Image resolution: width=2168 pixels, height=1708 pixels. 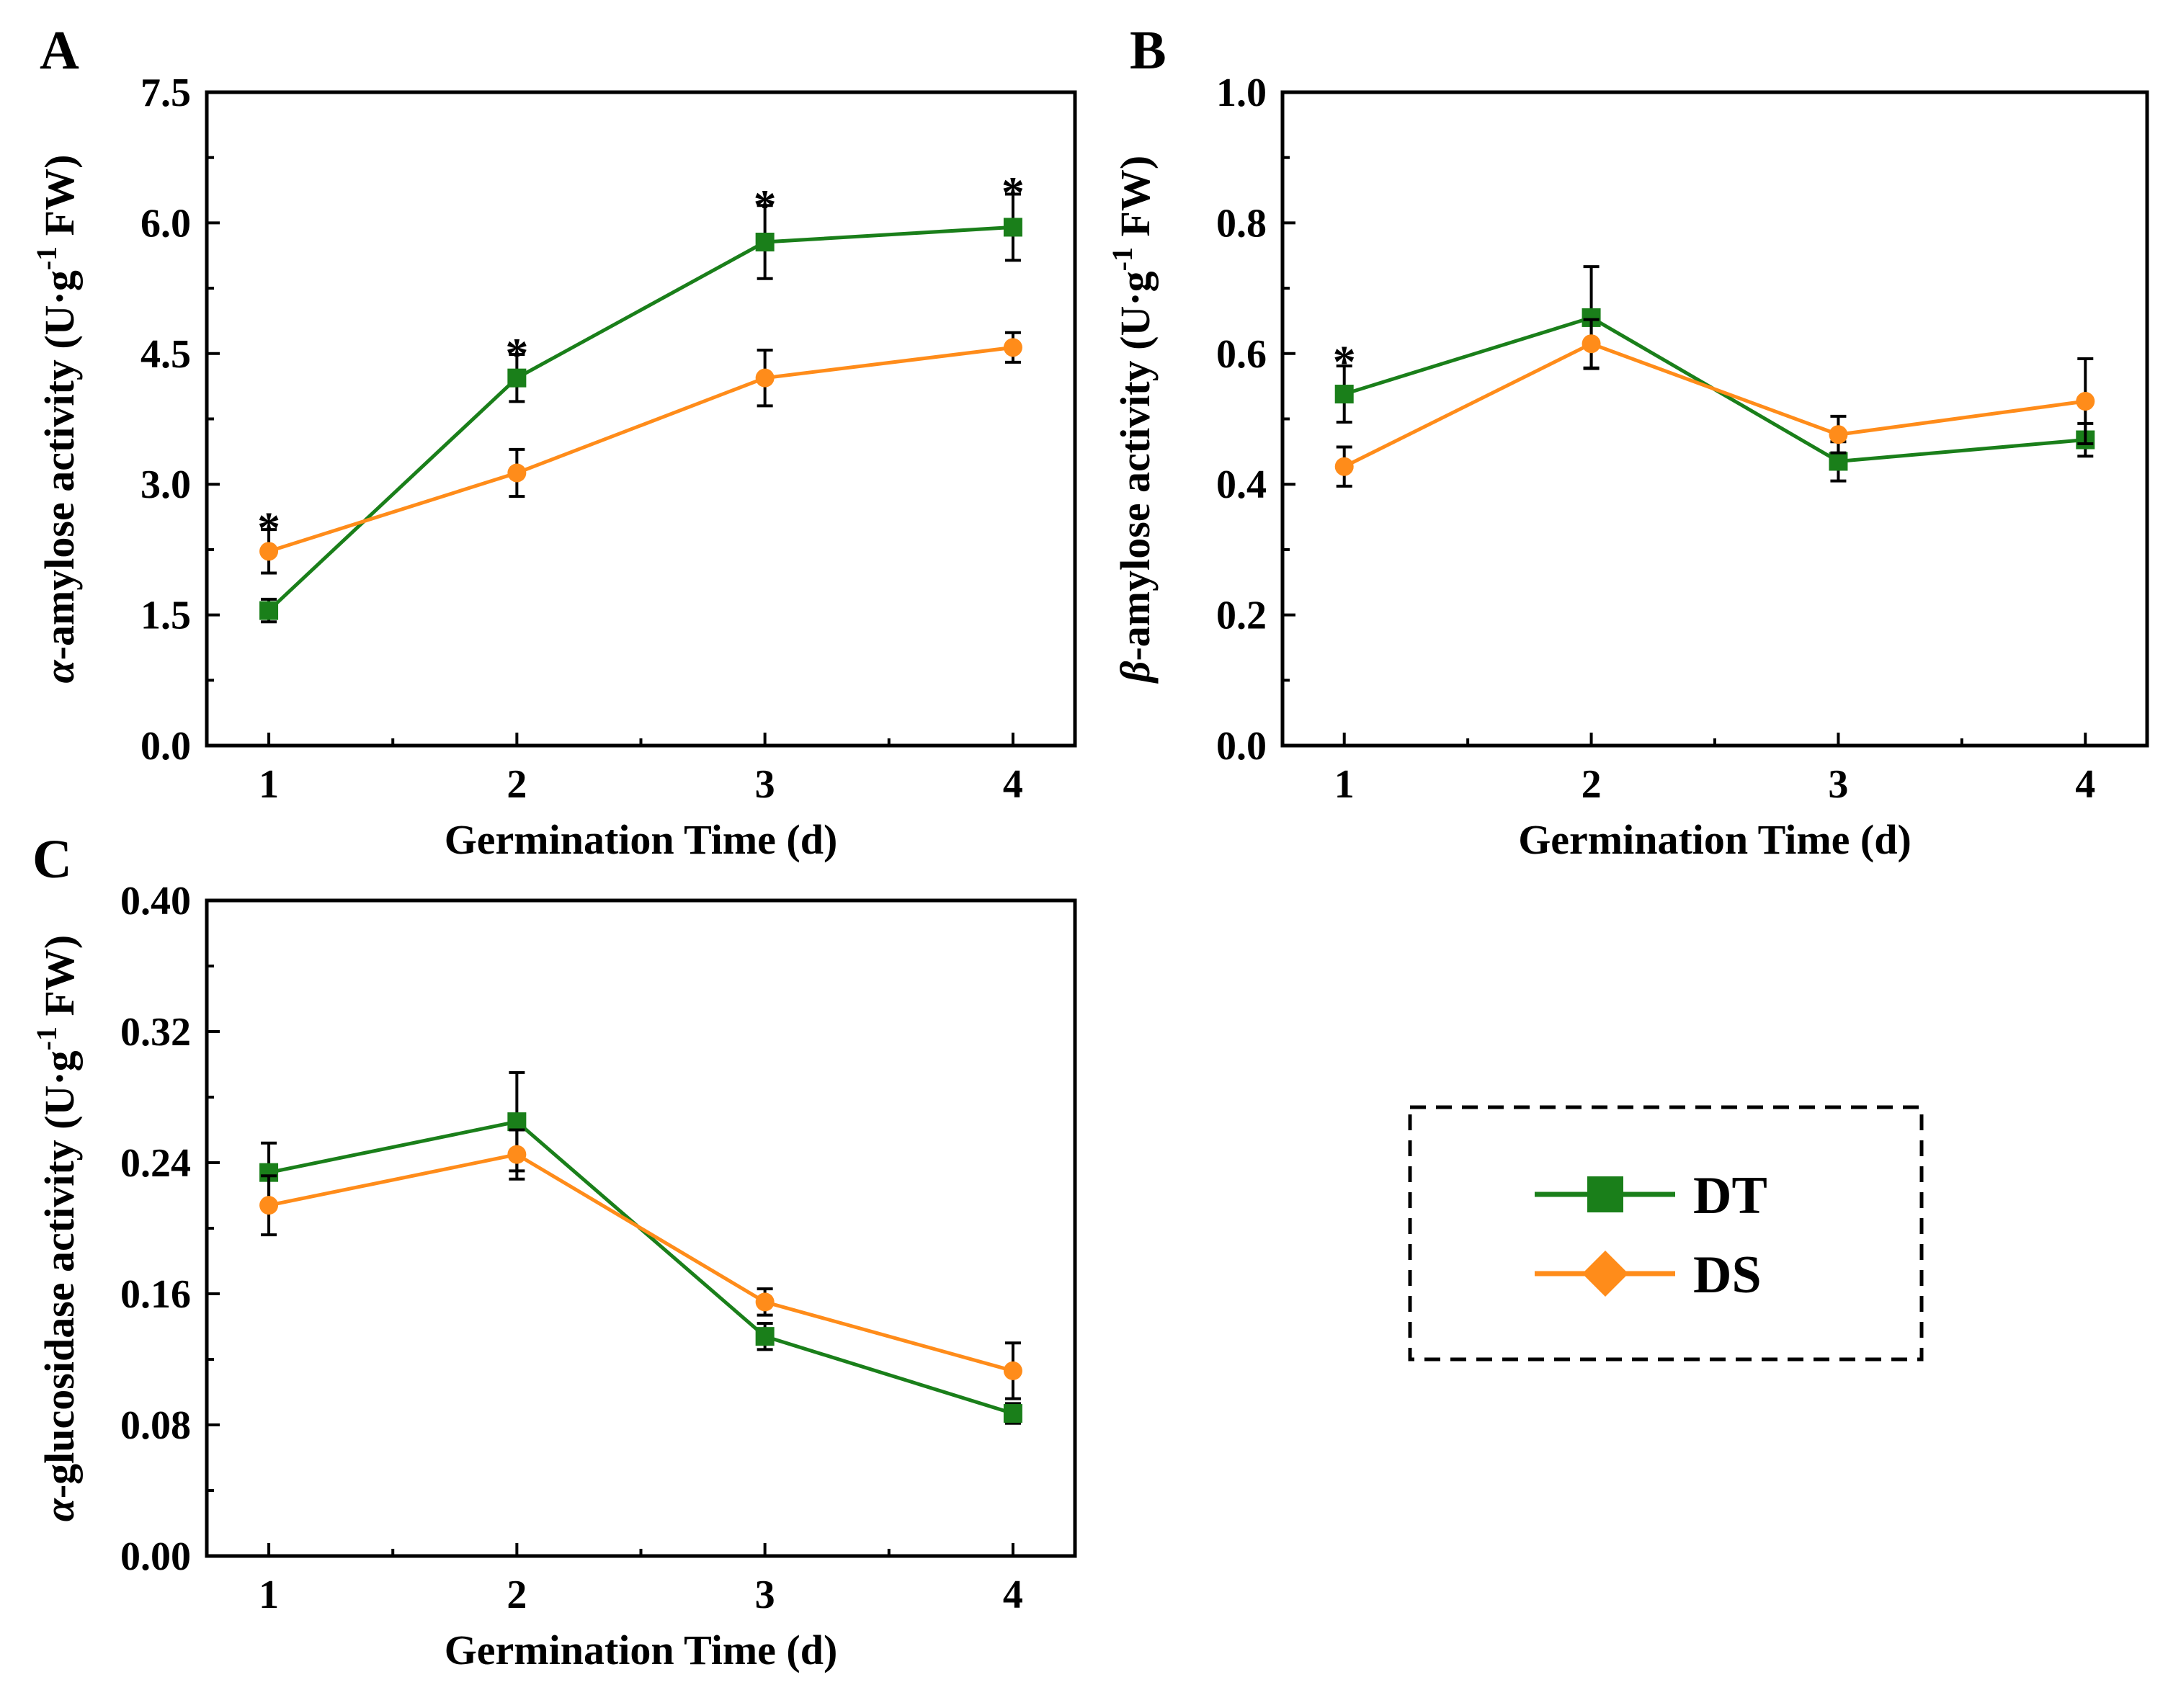 What do you see at coordinates (1605, 1194) in the screenshot?
I see `legend-marker-square` at bounding box center [1605, 1194].